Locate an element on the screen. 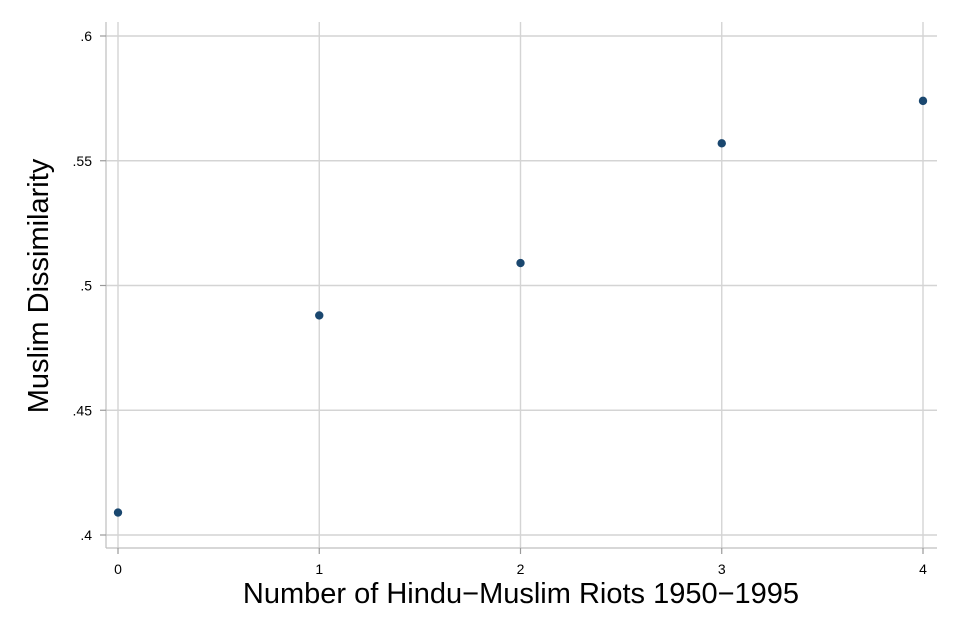 Image resolution: width=960 pixels, height=640 pixels. y-tick-label: .5 is located at coordinates (86, 286).